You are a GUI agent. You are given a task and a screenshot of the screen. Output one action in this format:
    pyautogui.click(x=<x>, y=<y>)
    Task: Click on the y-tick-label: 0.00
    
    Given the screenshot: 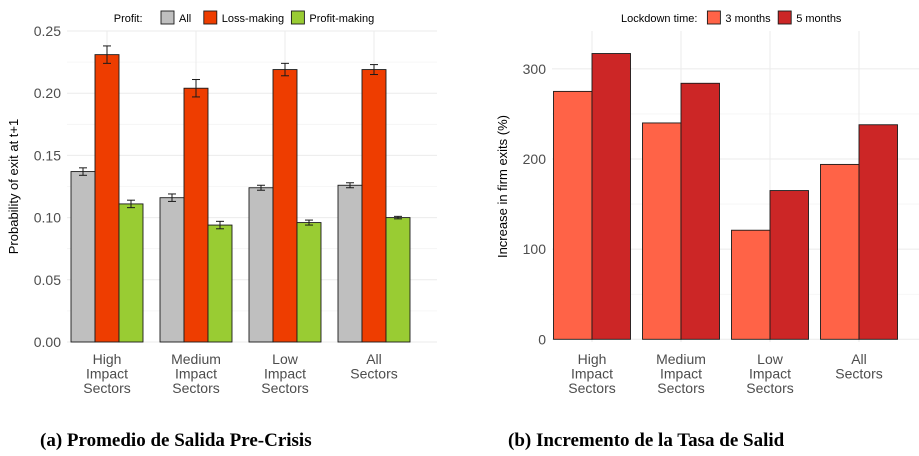 What is the action you would take?
    pyautogui.click(x=47, y=342)
    